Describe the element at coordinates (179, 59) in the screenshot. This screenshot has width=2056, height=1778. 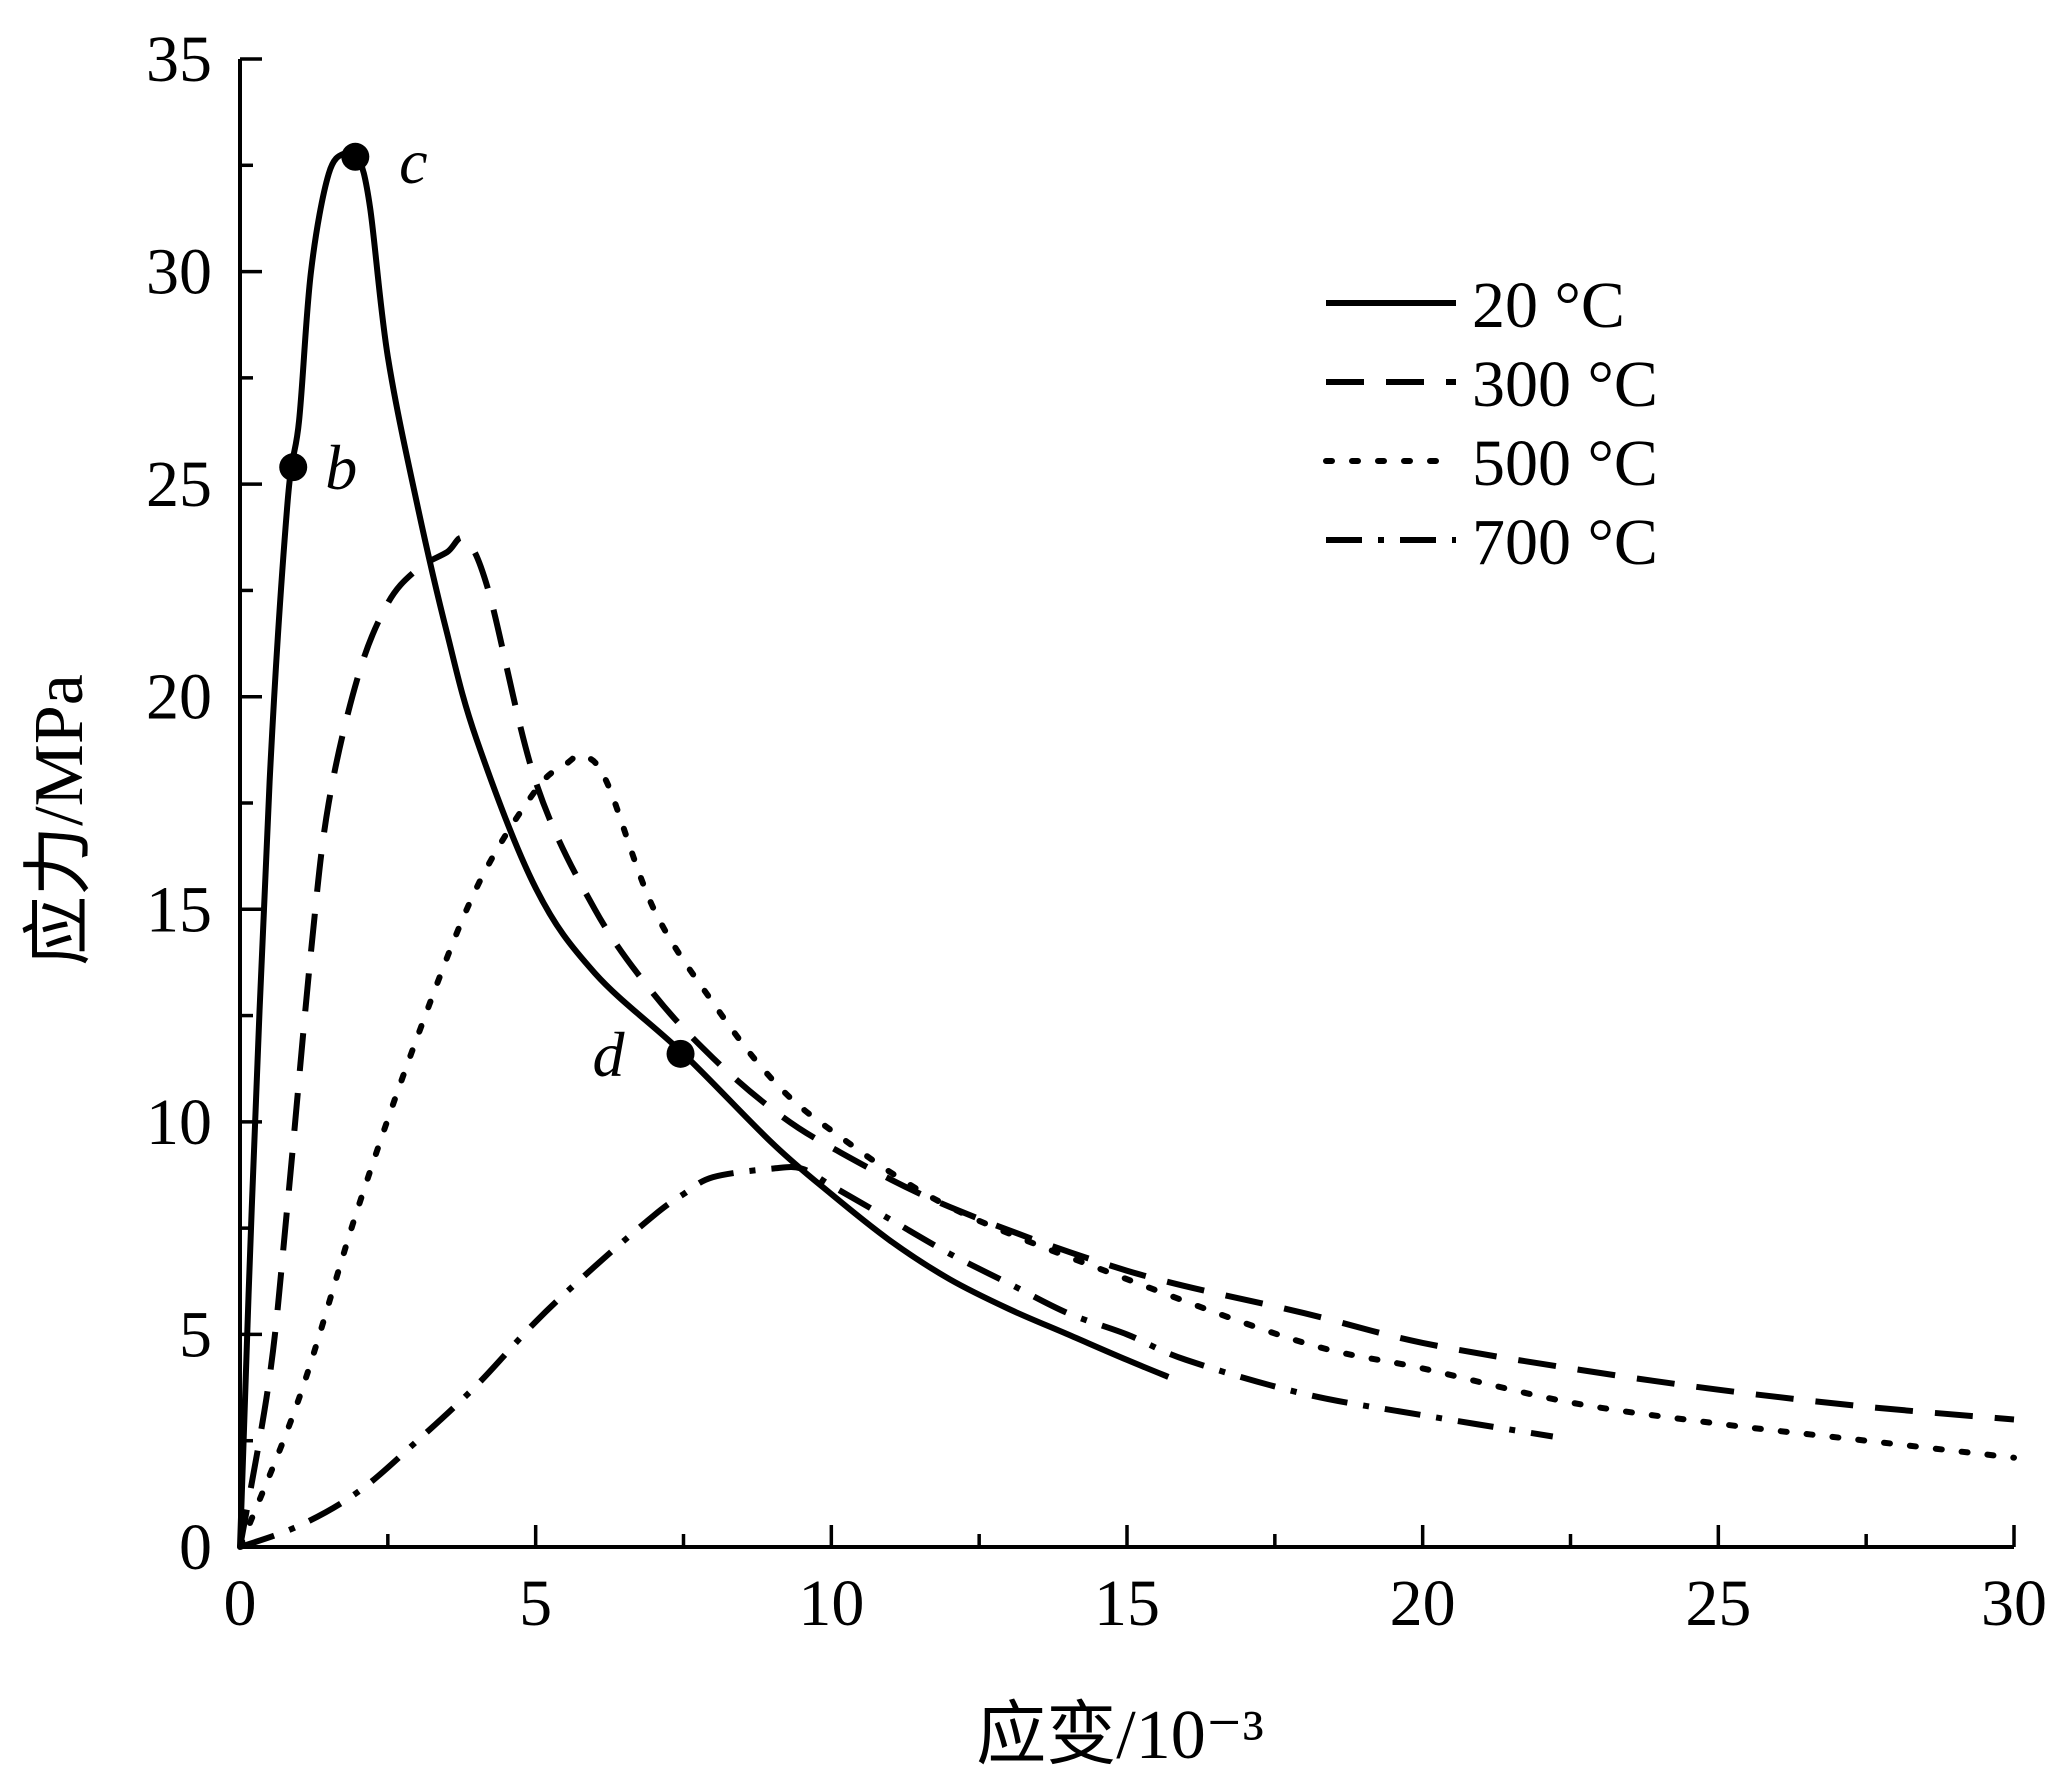
I see `y-tick-label: 35` at that location.